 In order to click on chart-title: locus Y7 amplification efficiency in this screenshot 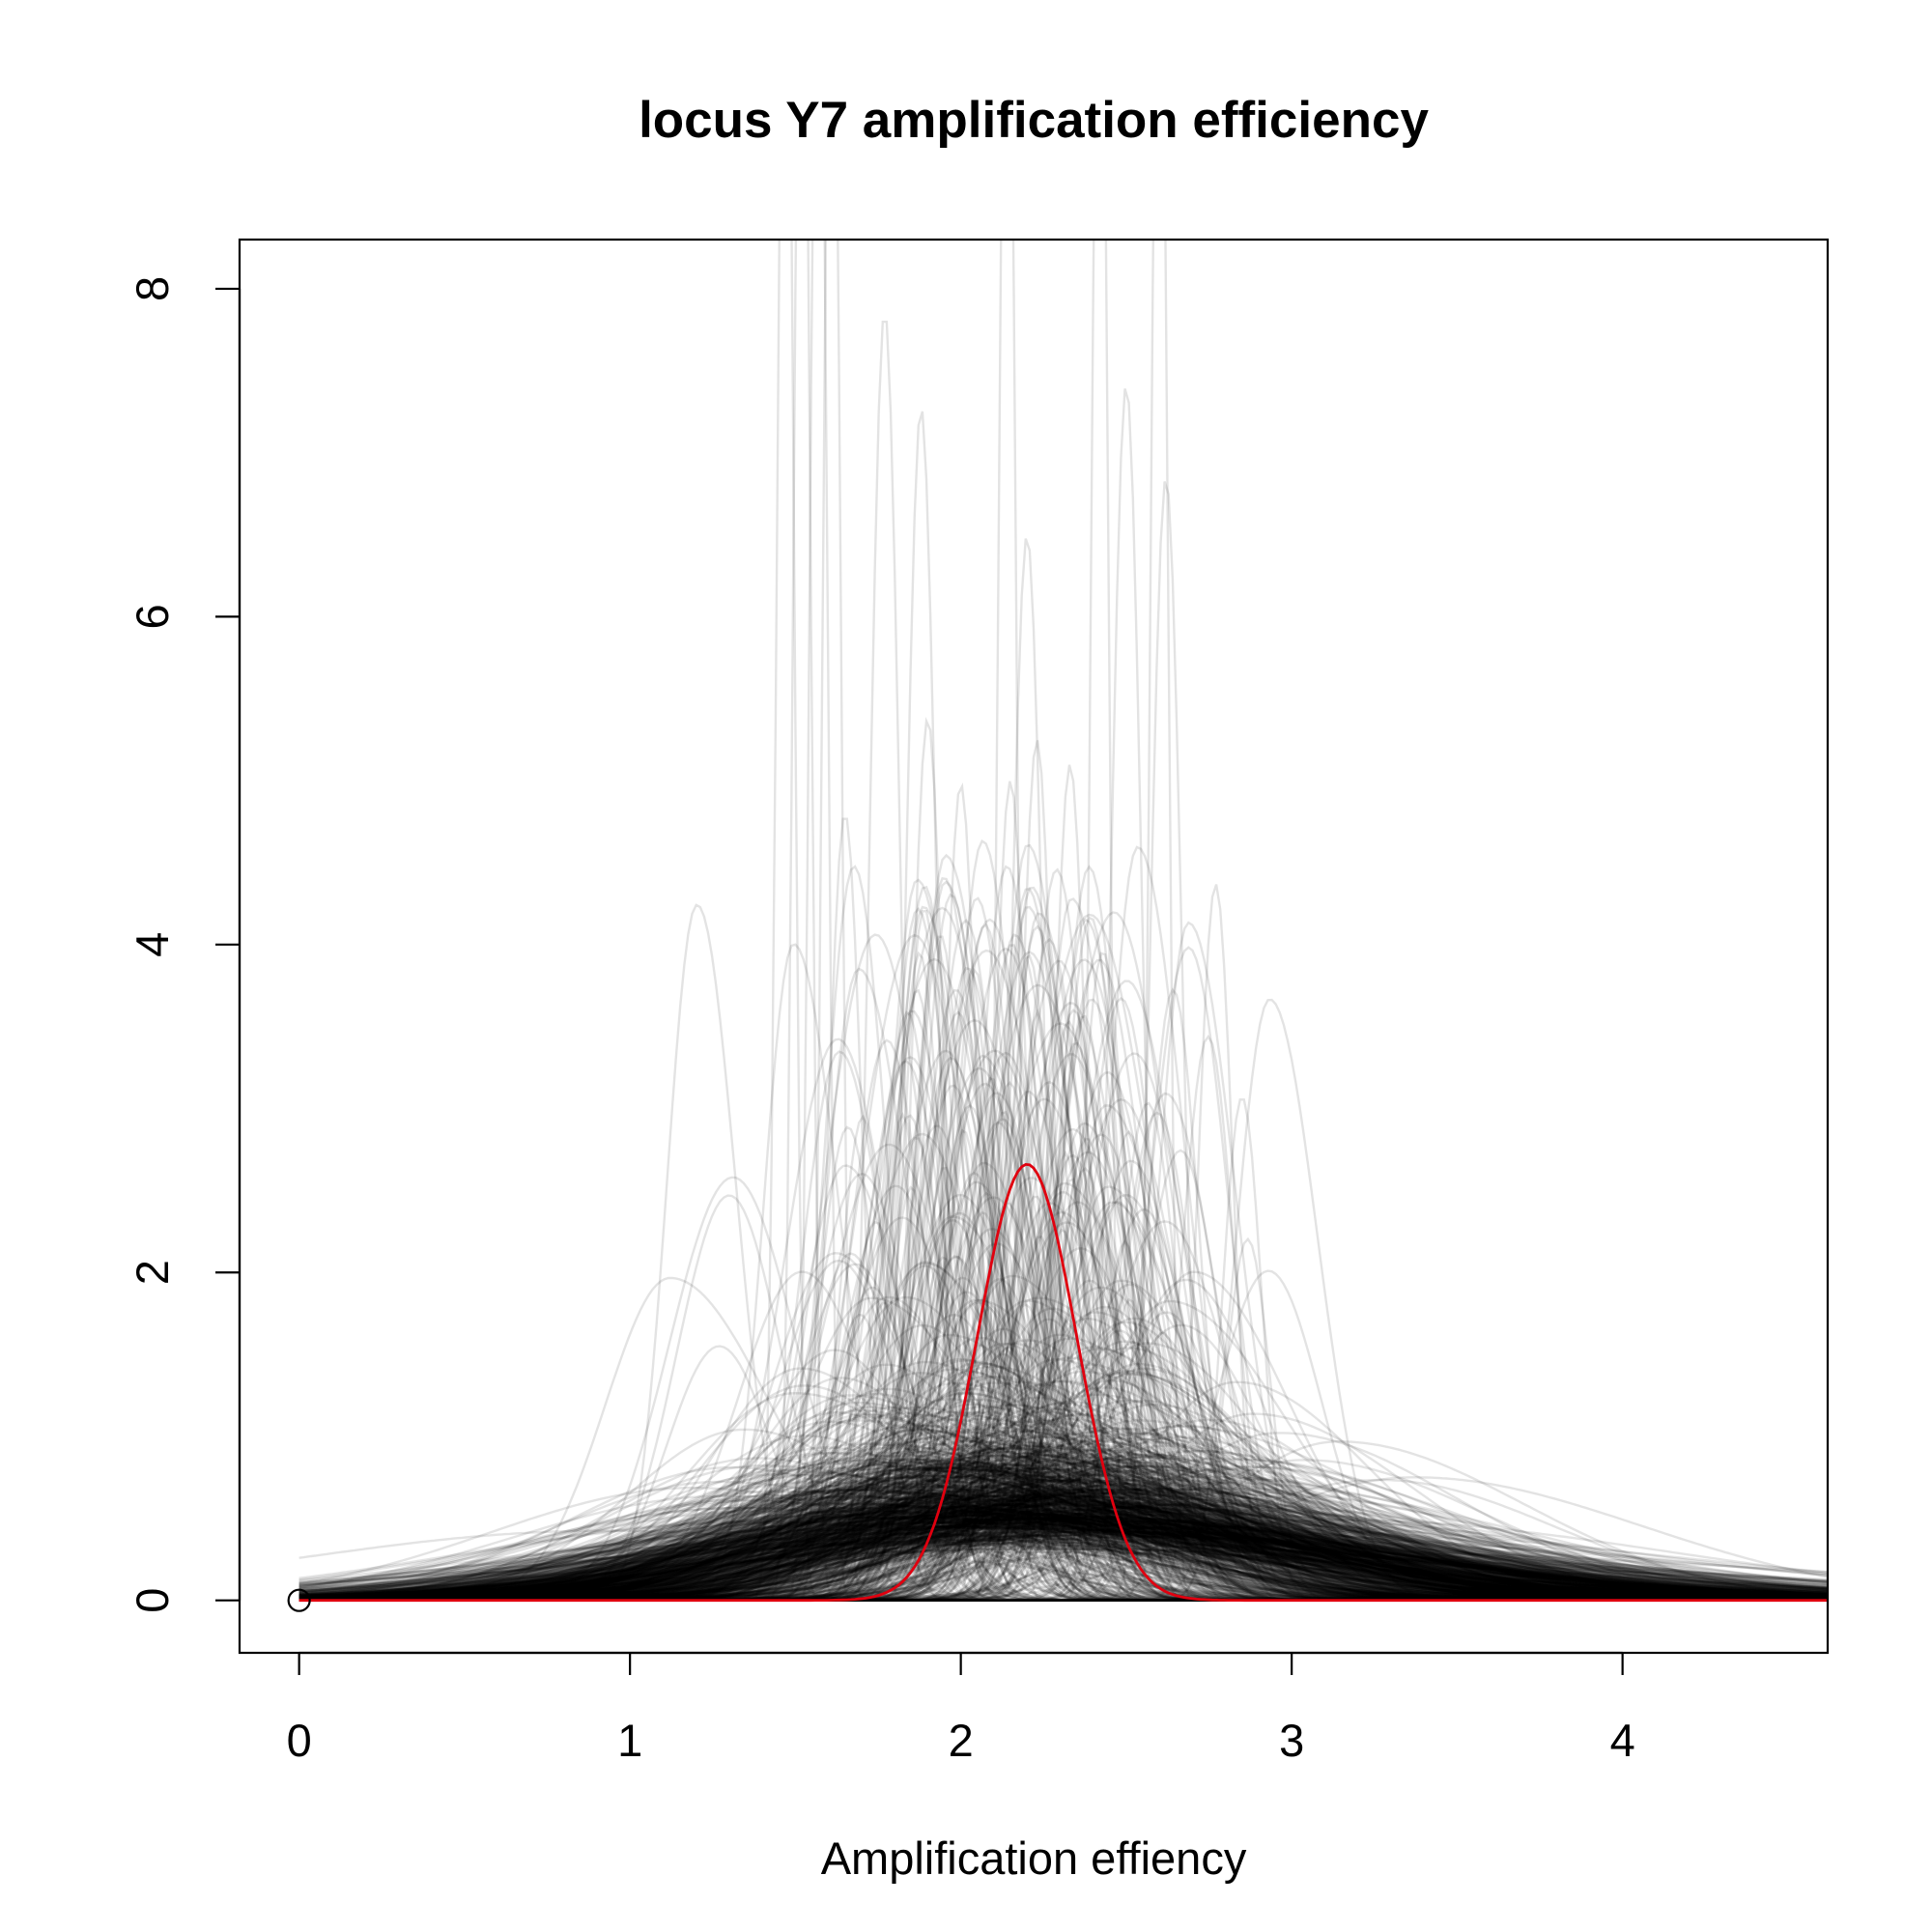, I will do `click(1034, 120)`.